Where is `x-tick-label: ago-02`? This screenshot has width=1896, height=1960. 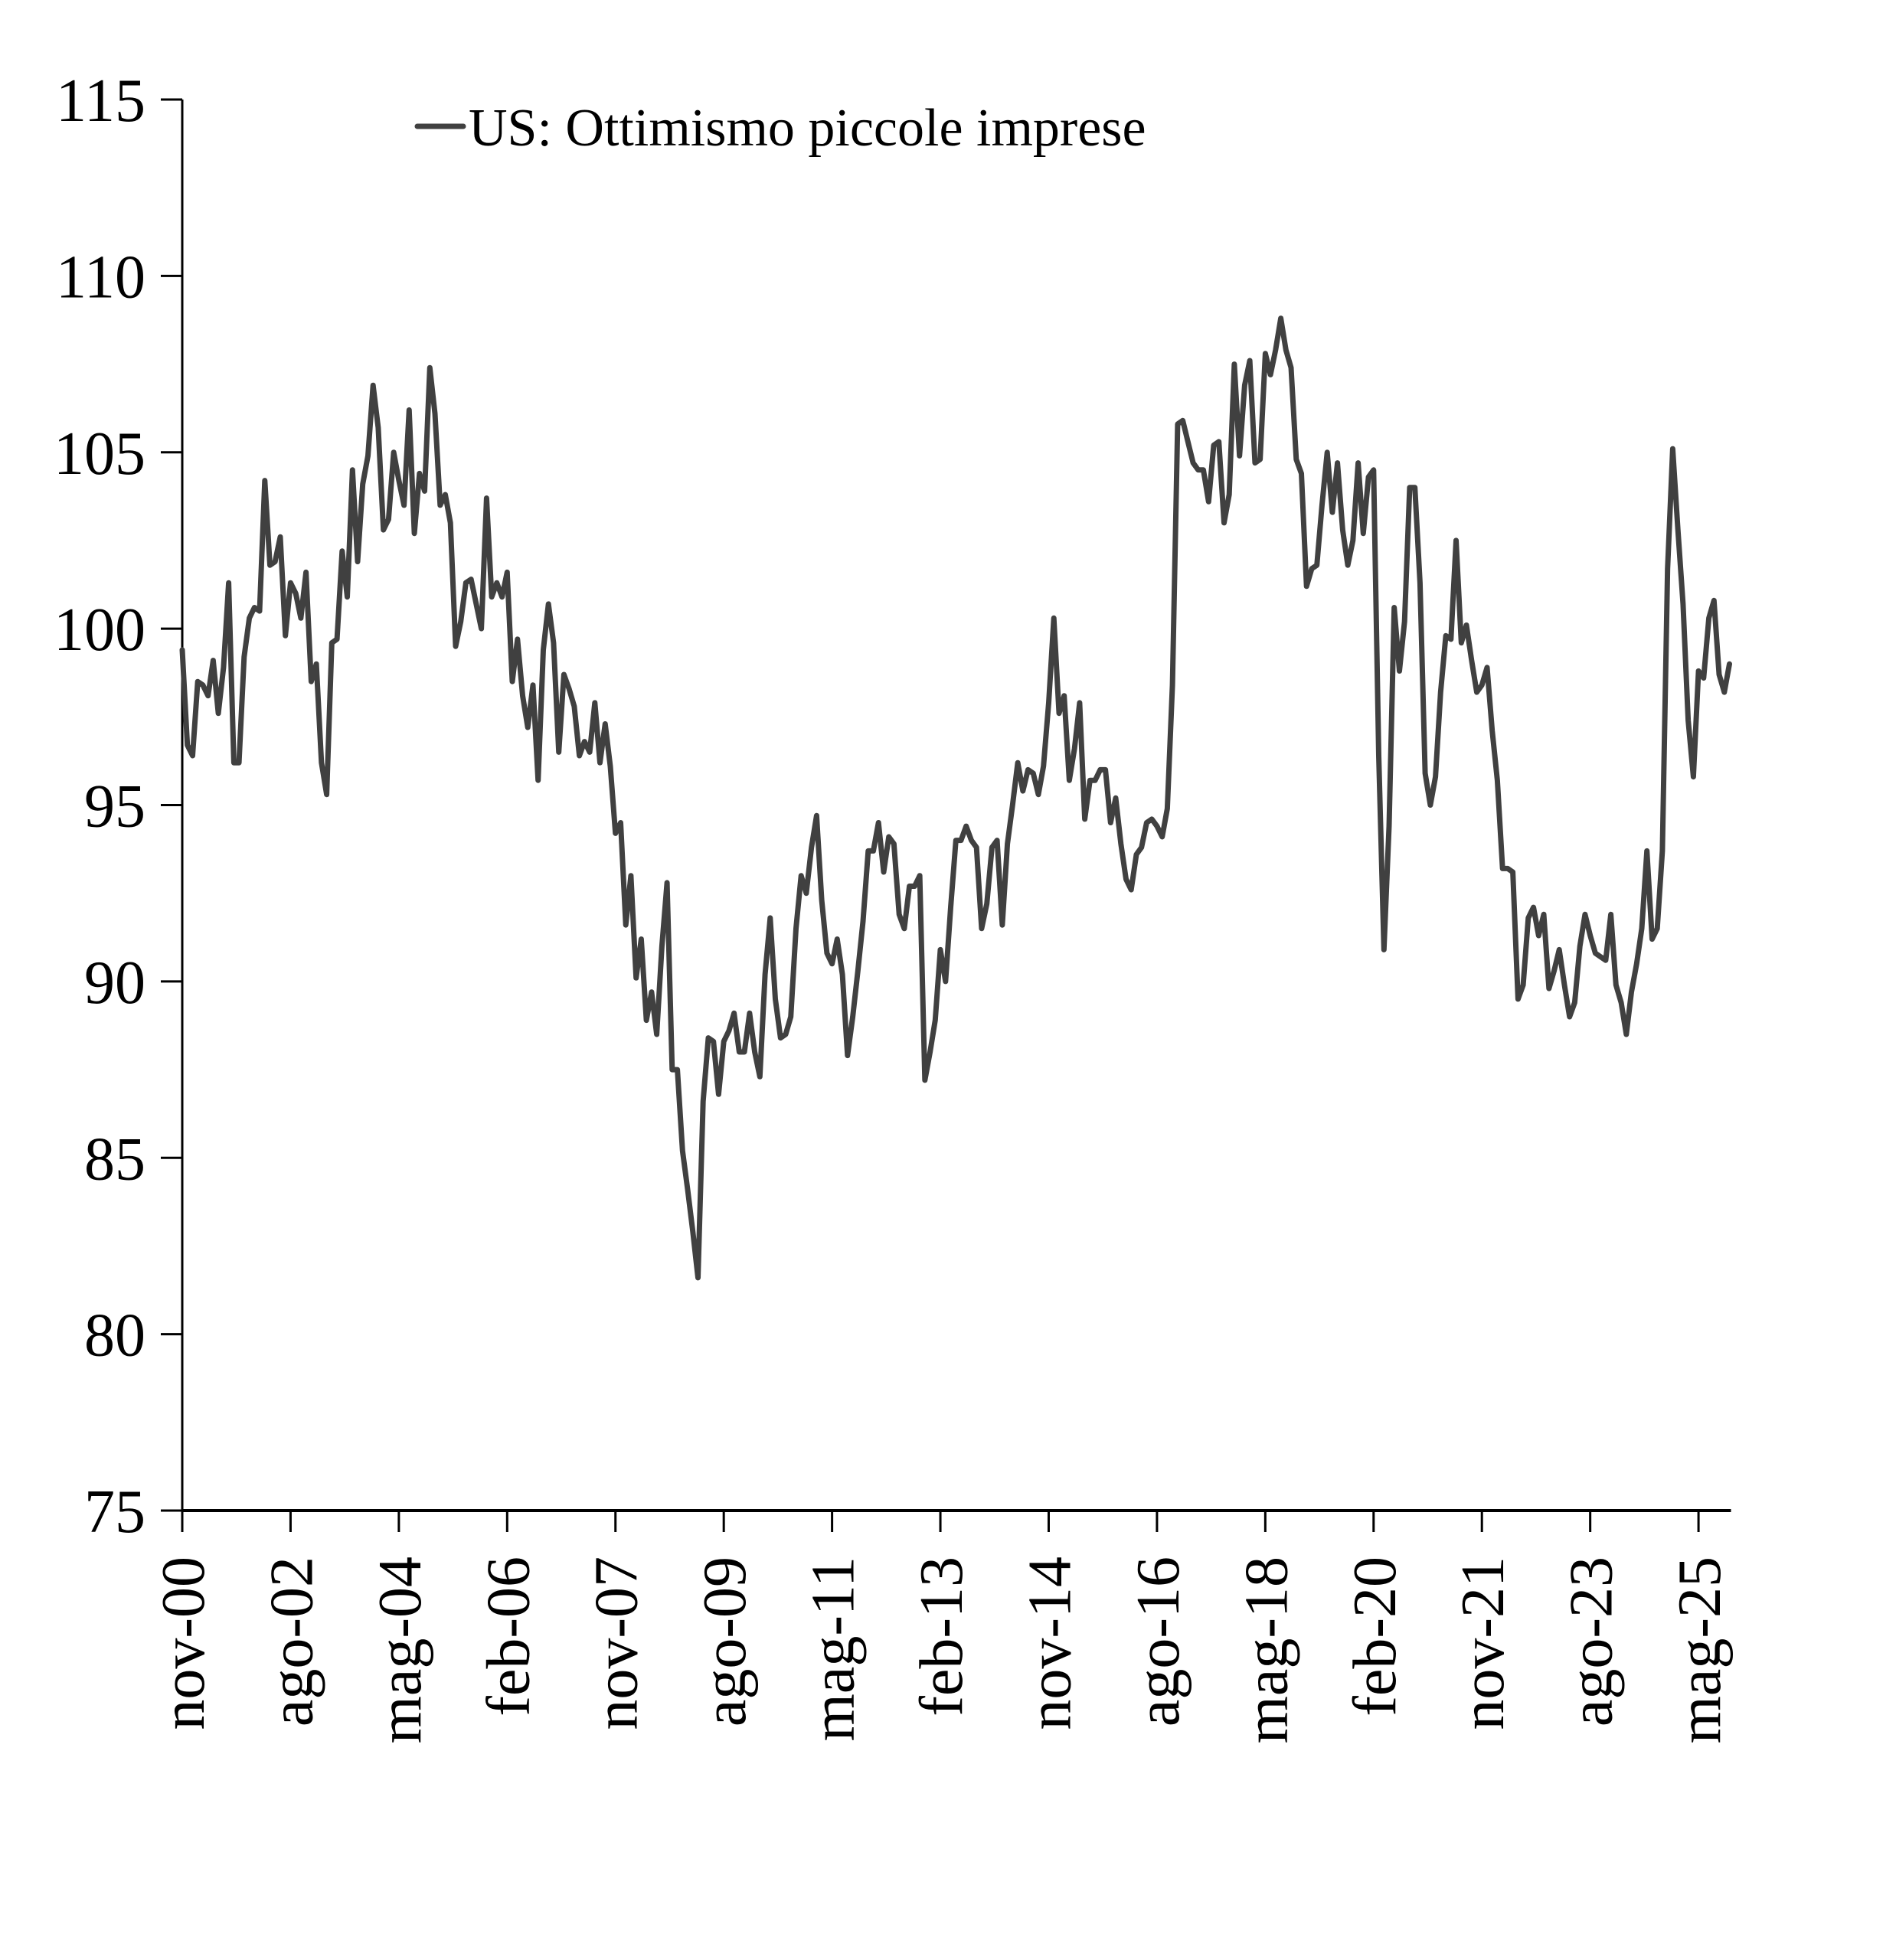 x-tick-label: ago-02 is located at coordinates (291, 1641).